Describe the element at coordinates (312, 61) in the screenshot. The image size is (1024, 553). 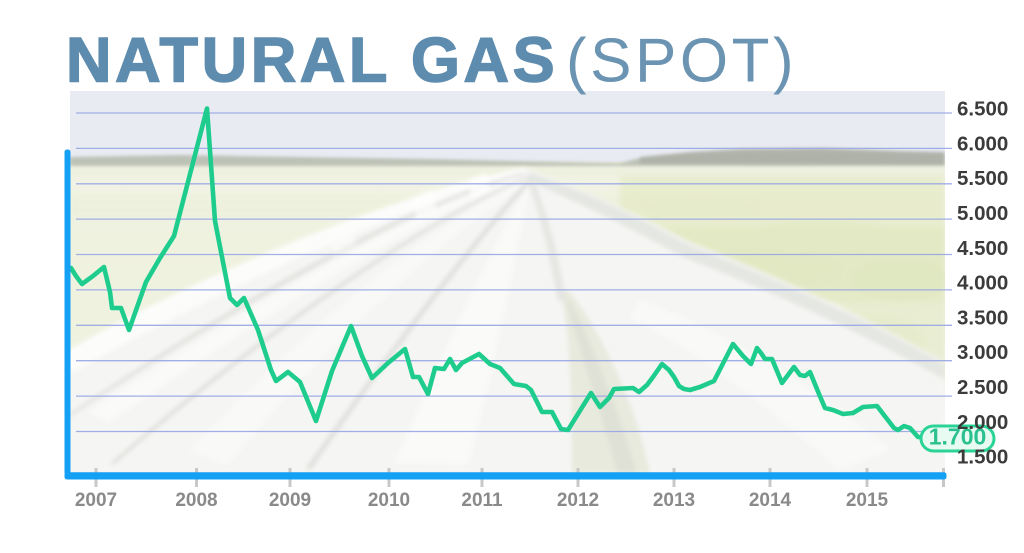
I see `svg-text: NATURAL GAS` at that location.